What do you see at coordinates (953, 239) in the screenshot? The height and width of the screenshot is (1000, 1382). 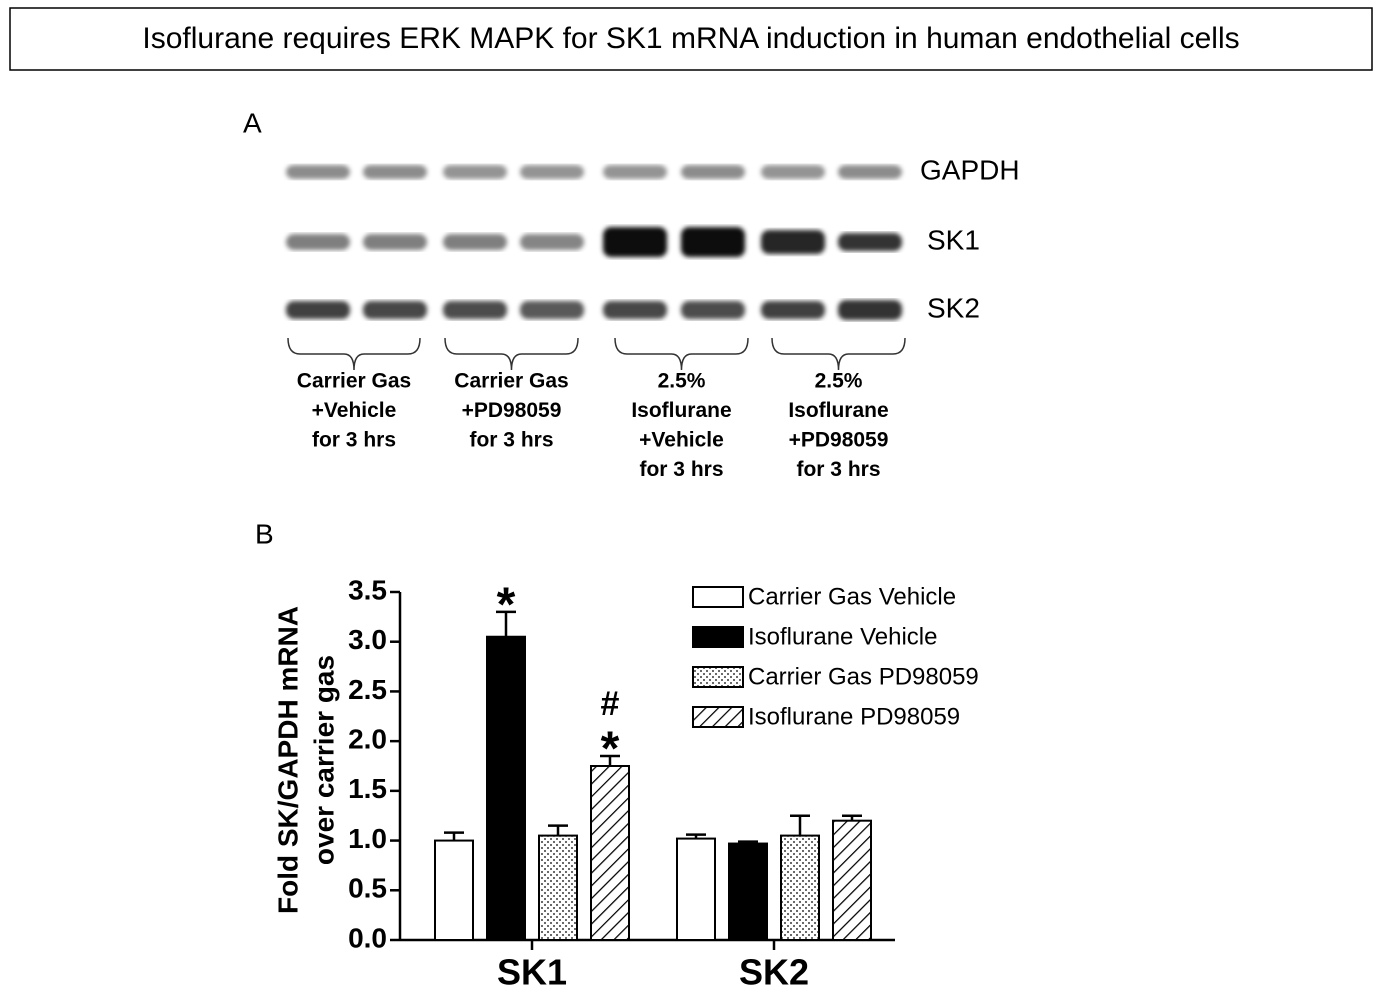 I see `band-label: SK1` at bounding box center [953, 239].